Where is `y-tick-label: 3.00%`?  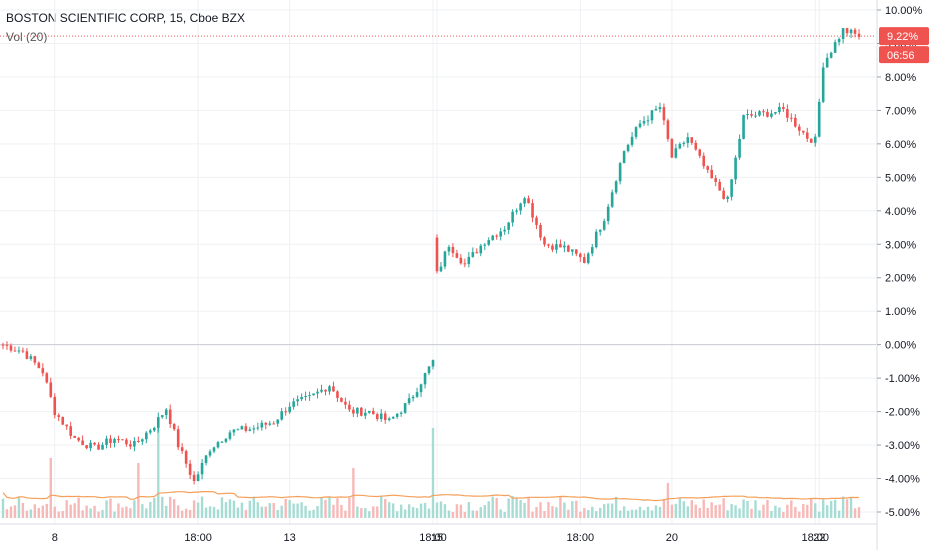
y-tick-label: 3.00% is located at coordinates (900, 245).